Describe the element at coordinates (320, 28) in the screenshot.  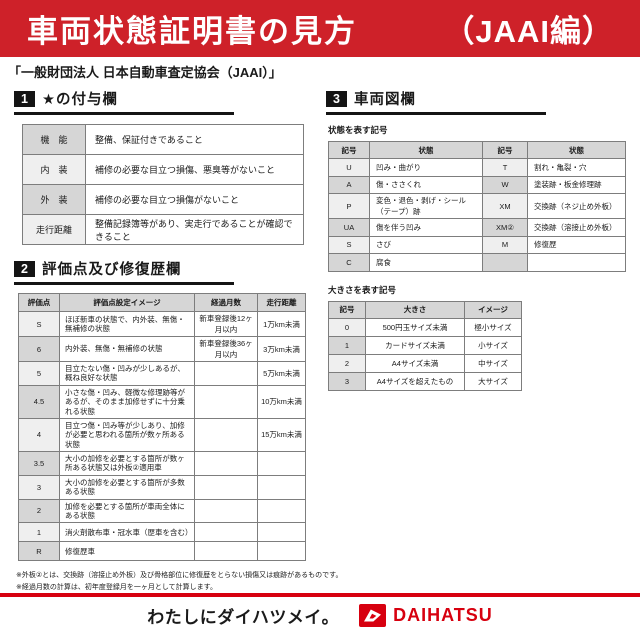
I see `title-banner: 車両状態証明書の見方 （JAAI編）` at that location.